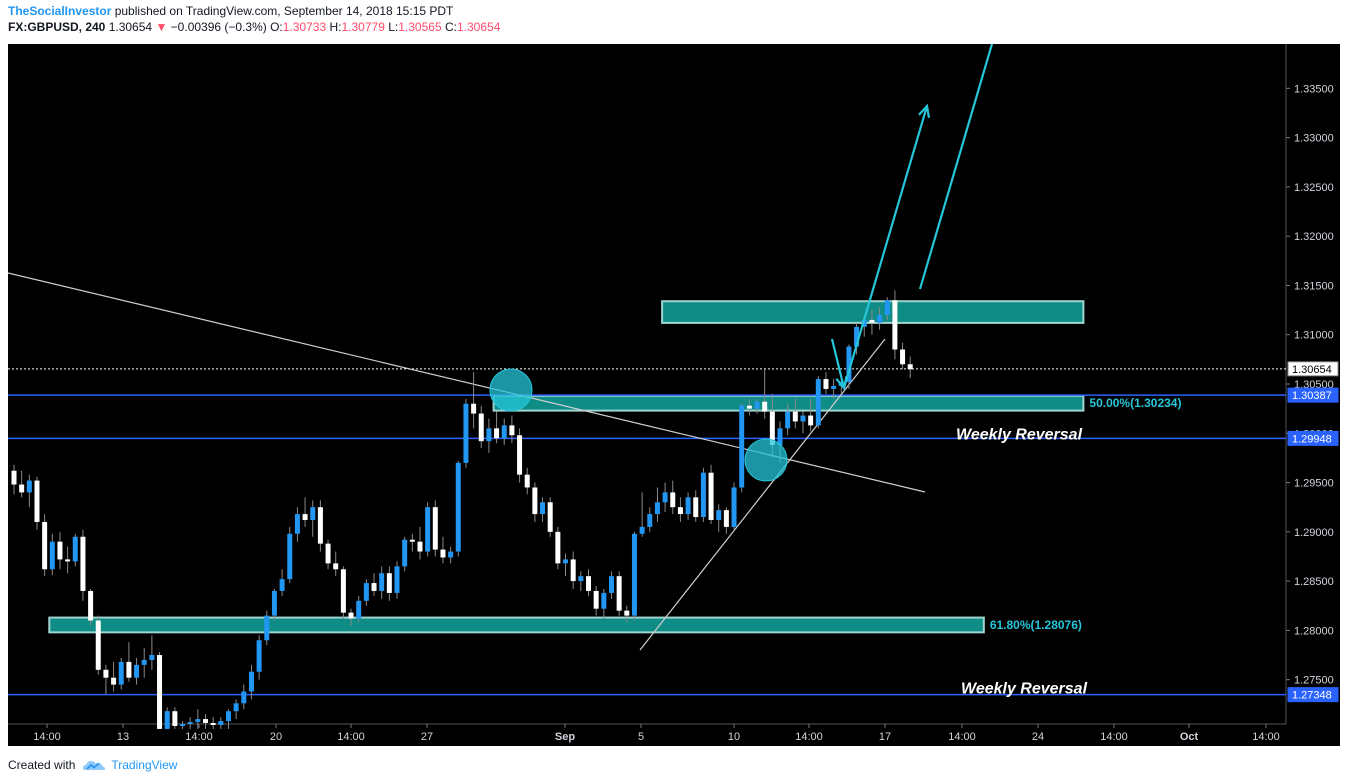  What do you see at coordinates (335, 27) in the screenshot?
I see `high-label: H:` at bounding box center [335, 27].